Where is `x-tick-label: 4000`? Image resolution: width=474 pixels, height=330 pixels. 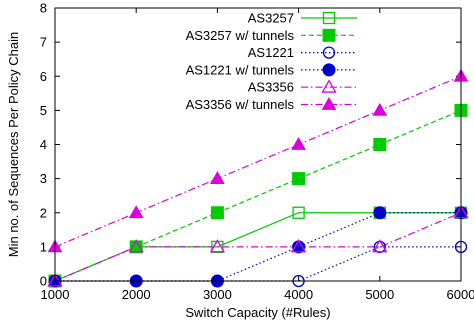 x-tick-label: 4000 is located at coordinates (298, 294).